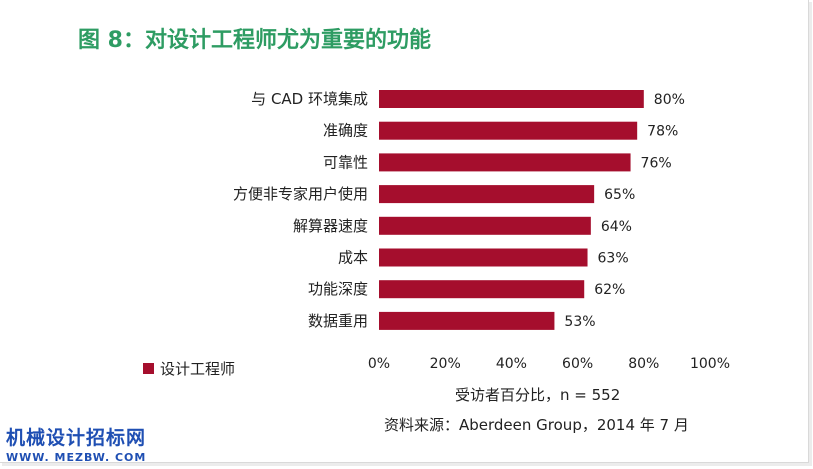 Image resolution: width=813 pixels, height=469 pixels. I want to click on chart-title: 图 8：对设计工程师尤为重要的功能, so click(254, 40).